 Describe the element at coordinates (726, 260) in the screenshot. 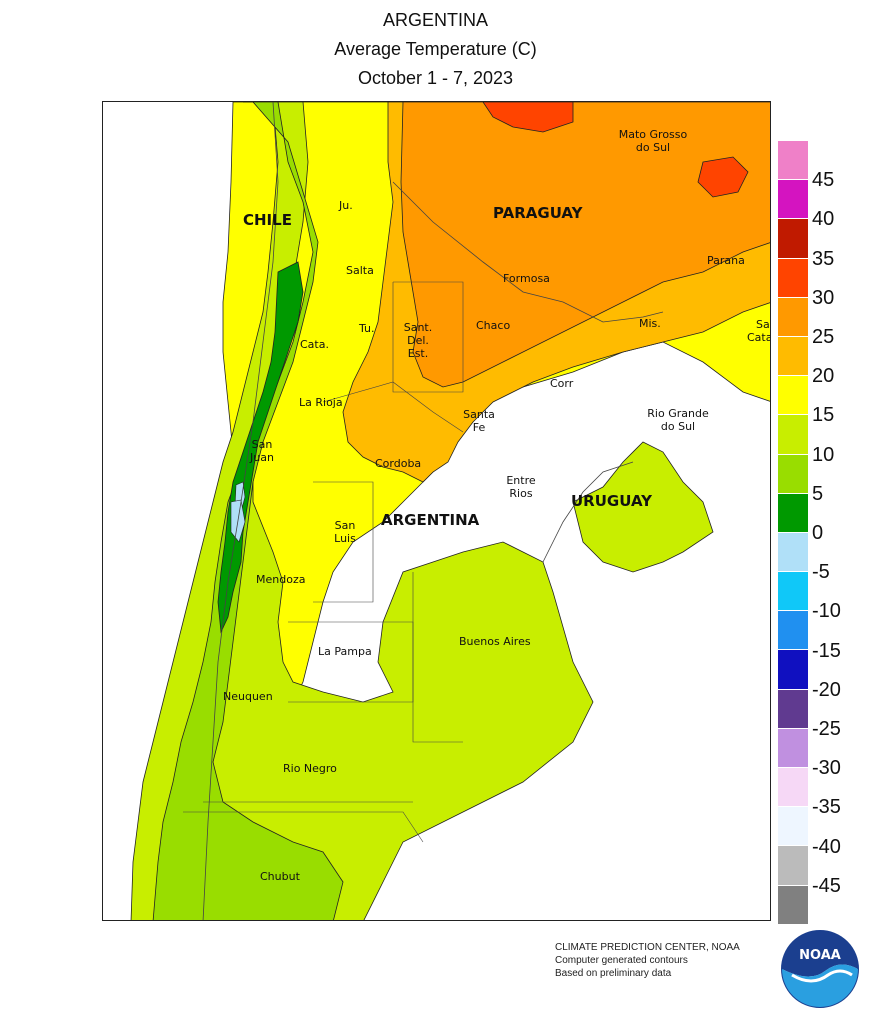

I see `label-parana: Parana` at that location.